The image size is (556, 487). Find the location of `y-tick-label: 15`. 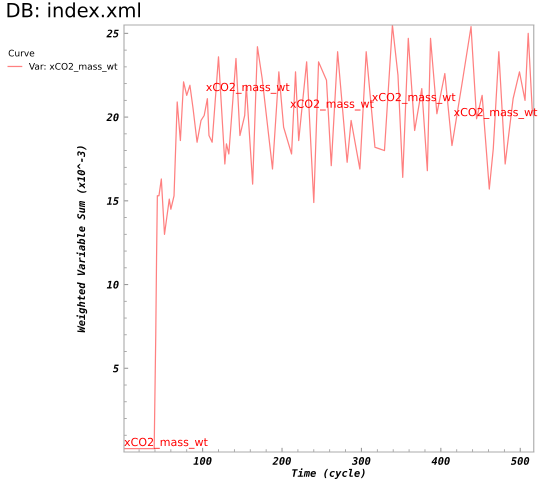

y-tick-label: 15 is located at coordinates (112, 201).